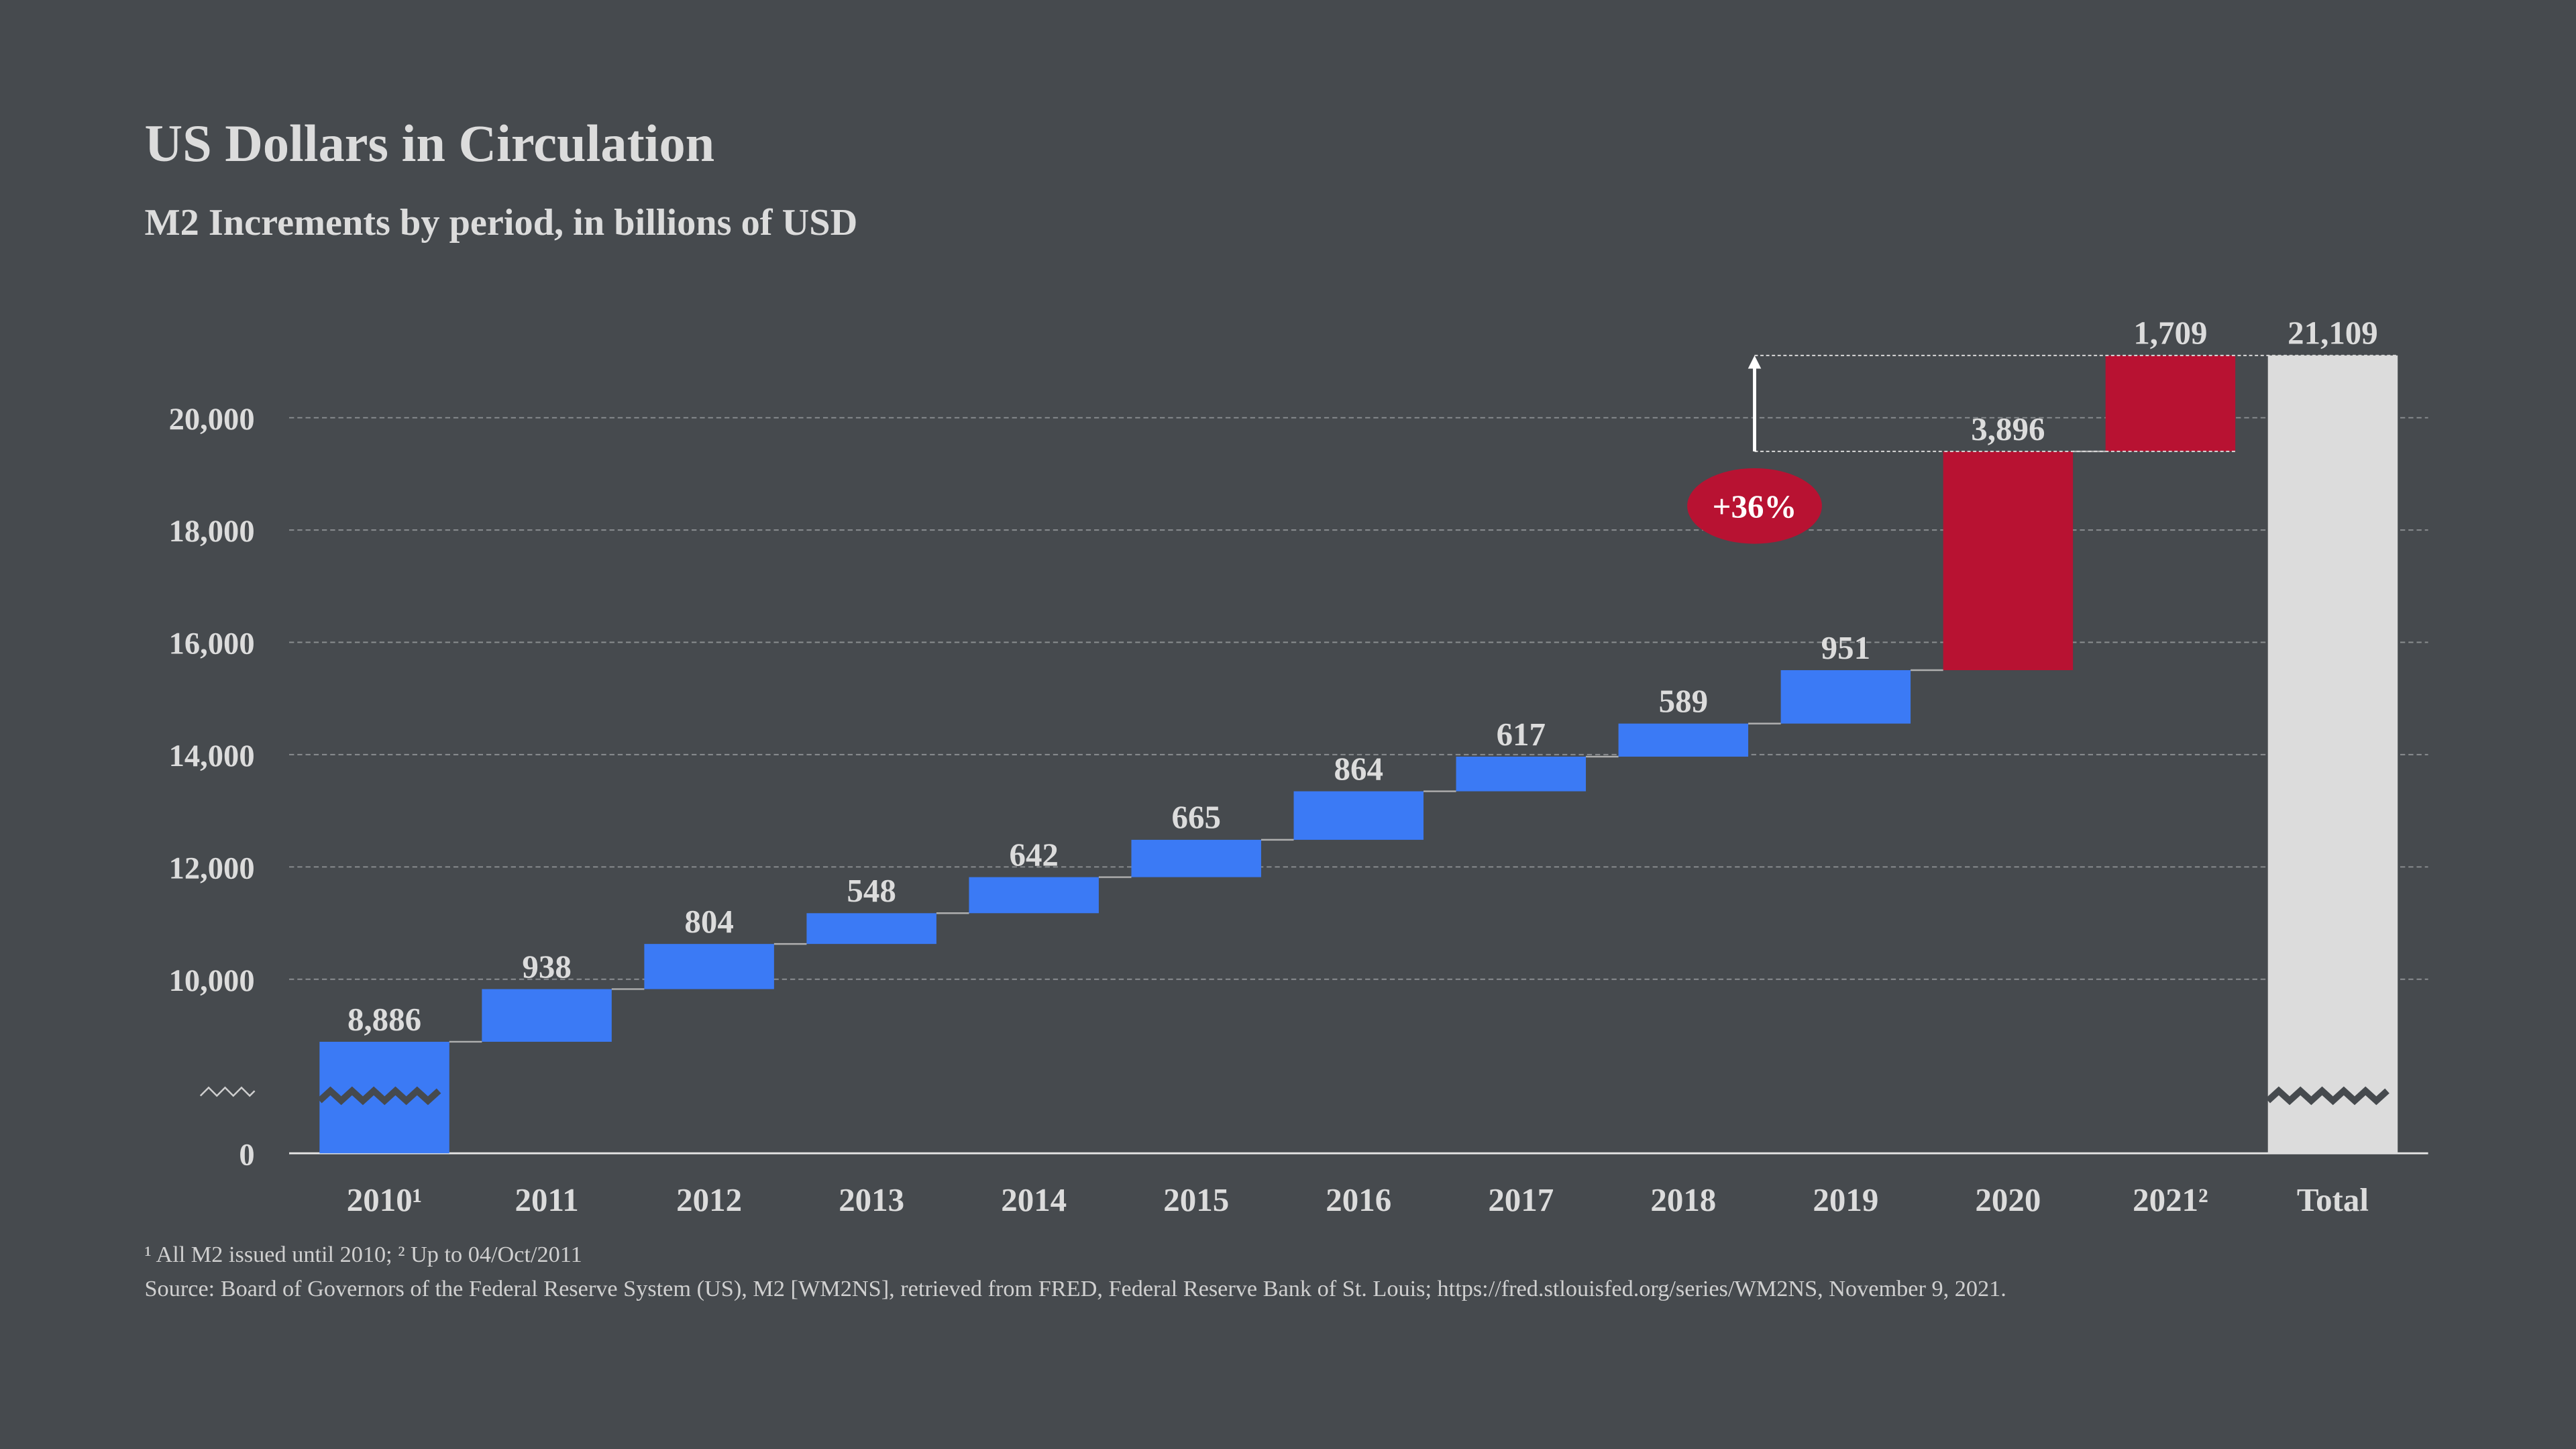 Image resolution: width=2576 pixels, height=1449 pixels. I want to click on chart-title: US Dollars in Circulation, so click(430, 143).